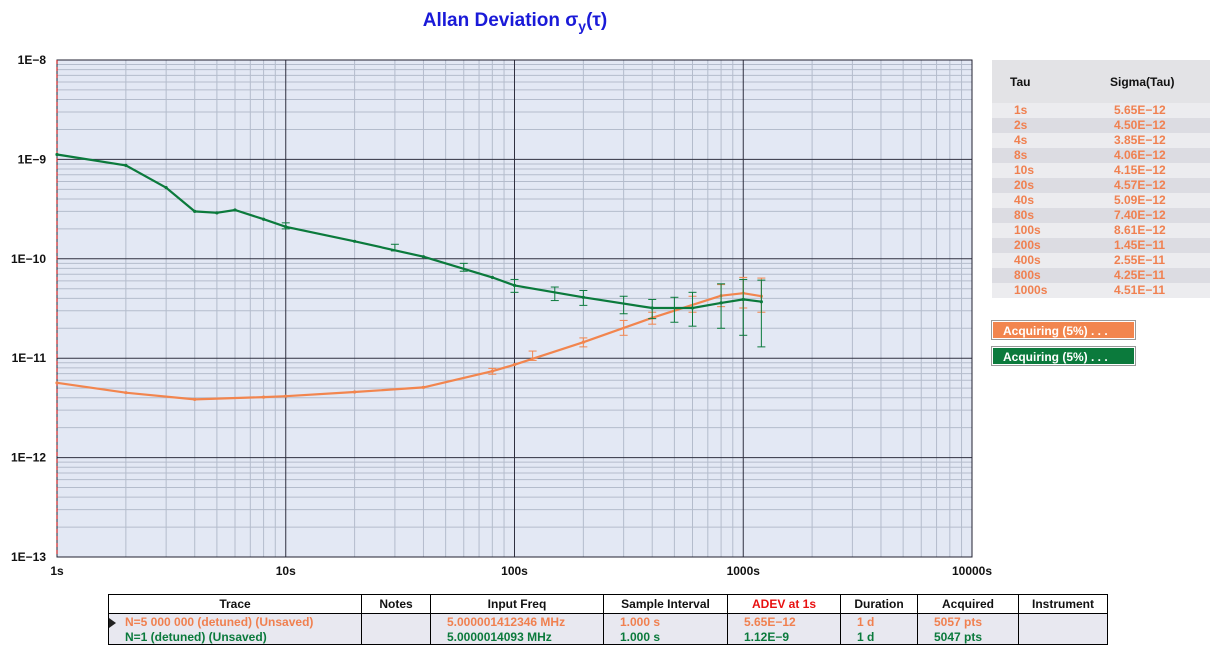 The width and height of the screenshot is (1222, 659). What do you see at coordinates (396, 604) in the screenshot?
I see `header-notes: Notes` at bounding box center [396, 604].